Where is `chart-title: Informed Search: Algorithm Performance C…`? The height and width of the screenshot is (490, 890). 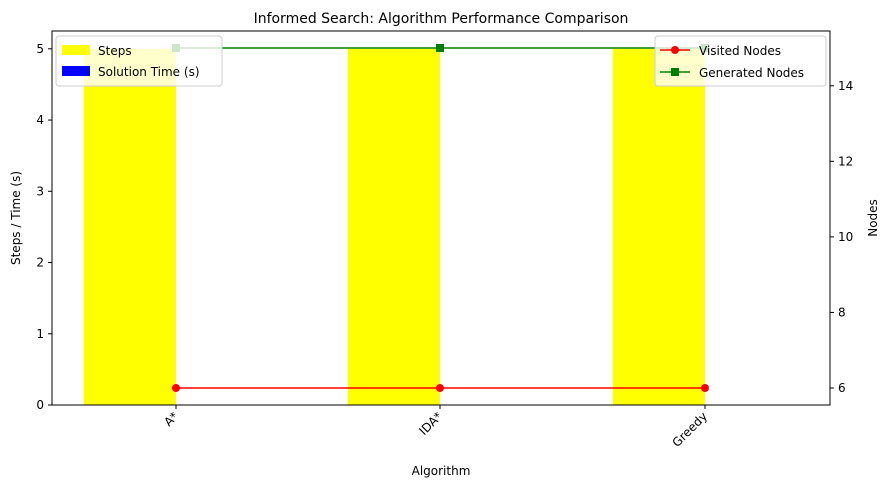 chart-title: Informed Search: Algorithm Performance C… is located at coordinates (441, 19).